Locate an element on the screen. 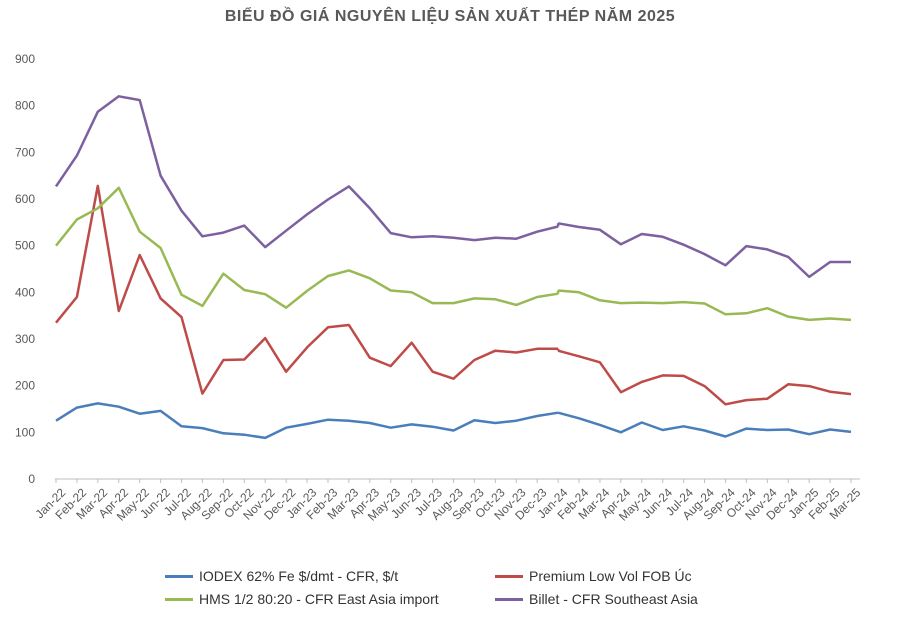  legend-label-billet: Billet - CFR Southeast Asia is located at coordinates (613, 599).